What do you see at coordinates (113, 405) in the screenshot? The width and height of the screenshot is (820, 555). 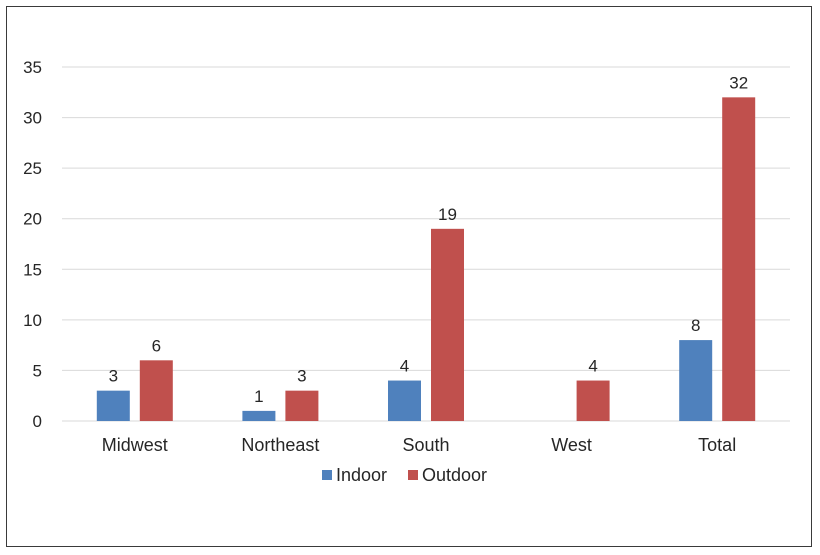 I see `bar-indoor-midwest` at bounding box center [113, 405].